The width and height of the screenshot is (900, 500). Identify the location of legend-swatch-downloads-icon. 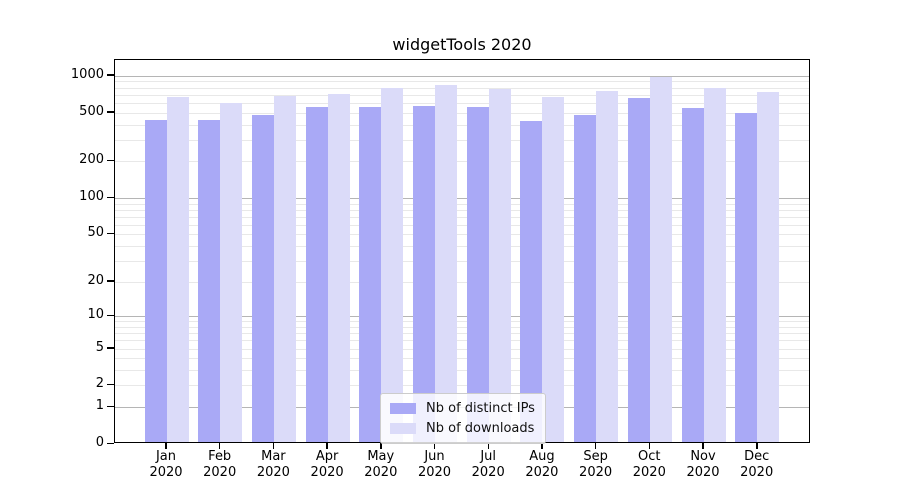
(403, 428).